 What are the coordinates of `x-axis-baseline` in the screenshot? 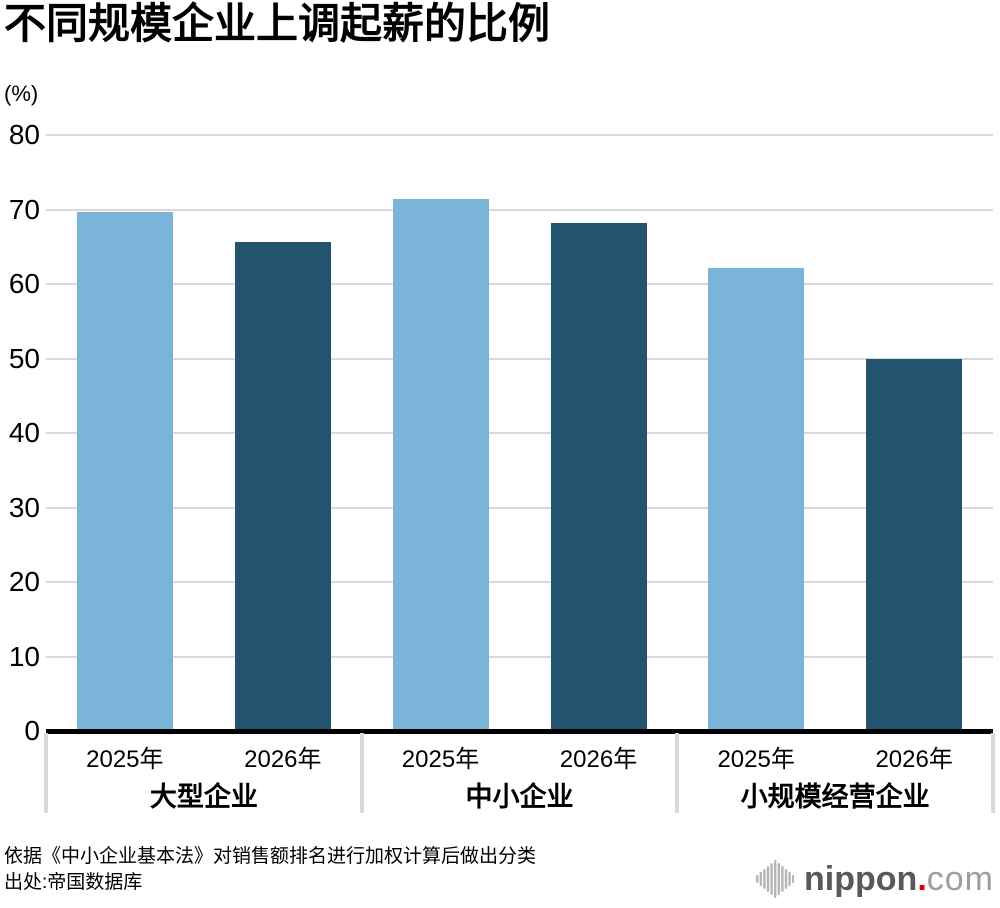 It's located at (519, 731).